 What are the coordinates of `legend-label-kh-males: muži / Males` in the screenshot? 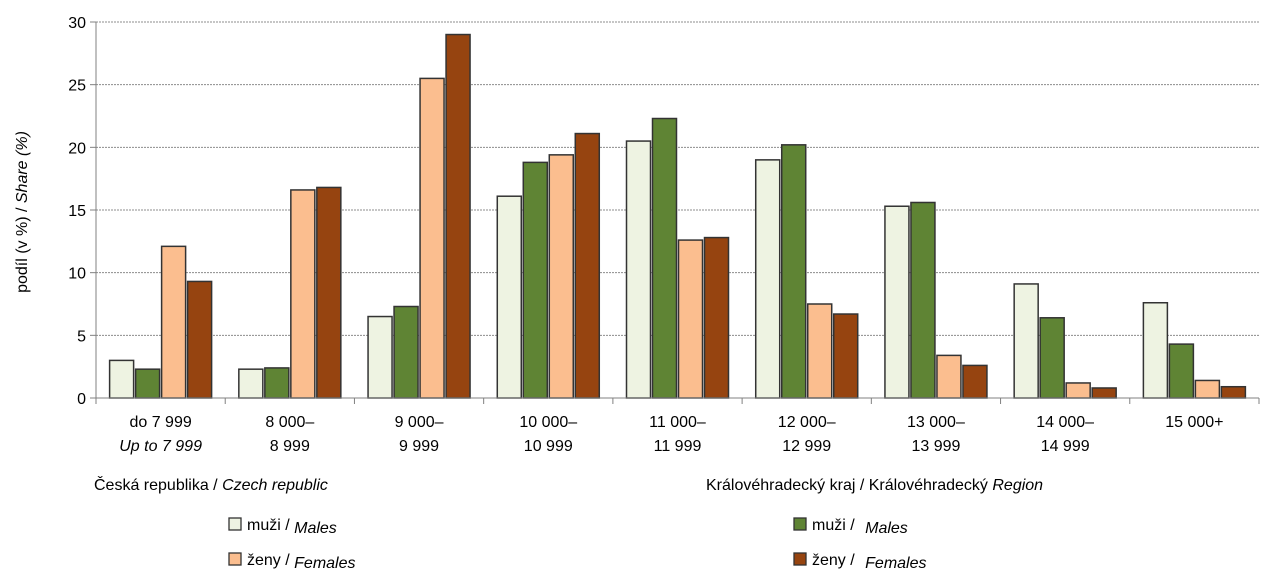 It's located at (860, 527).